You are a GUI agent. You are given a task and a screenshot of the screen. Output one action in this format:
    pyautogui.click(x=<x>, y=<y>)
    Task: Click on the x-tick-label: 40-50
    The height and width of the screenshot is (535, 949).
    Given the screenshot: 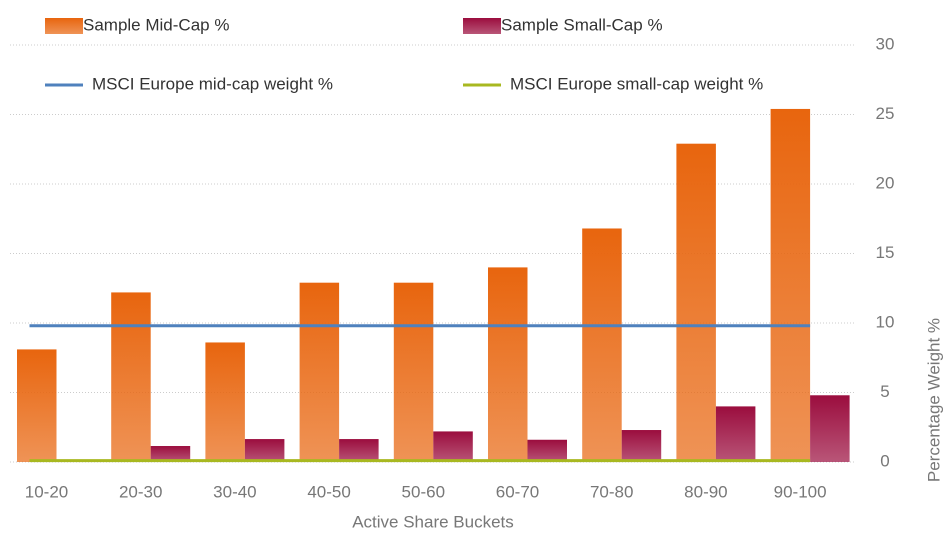 What is the action you would take?
    pyautogui.click(x=328, y=491)
    